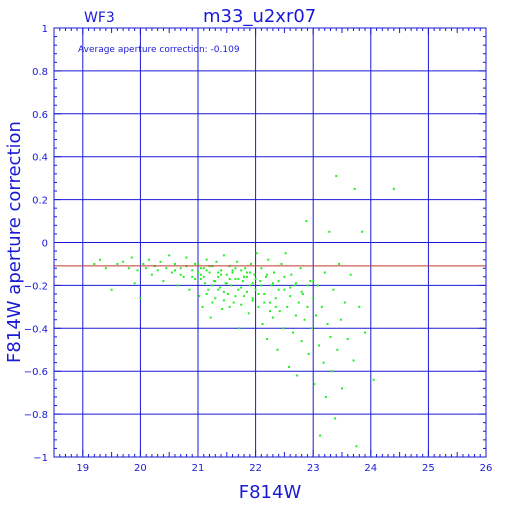 The width and height of the screenshot is (512, 512). What do you see at coordinates (270, 492) in the screenshot?
I see `x-axis-label: F814W` at bounding box center [270, 492].